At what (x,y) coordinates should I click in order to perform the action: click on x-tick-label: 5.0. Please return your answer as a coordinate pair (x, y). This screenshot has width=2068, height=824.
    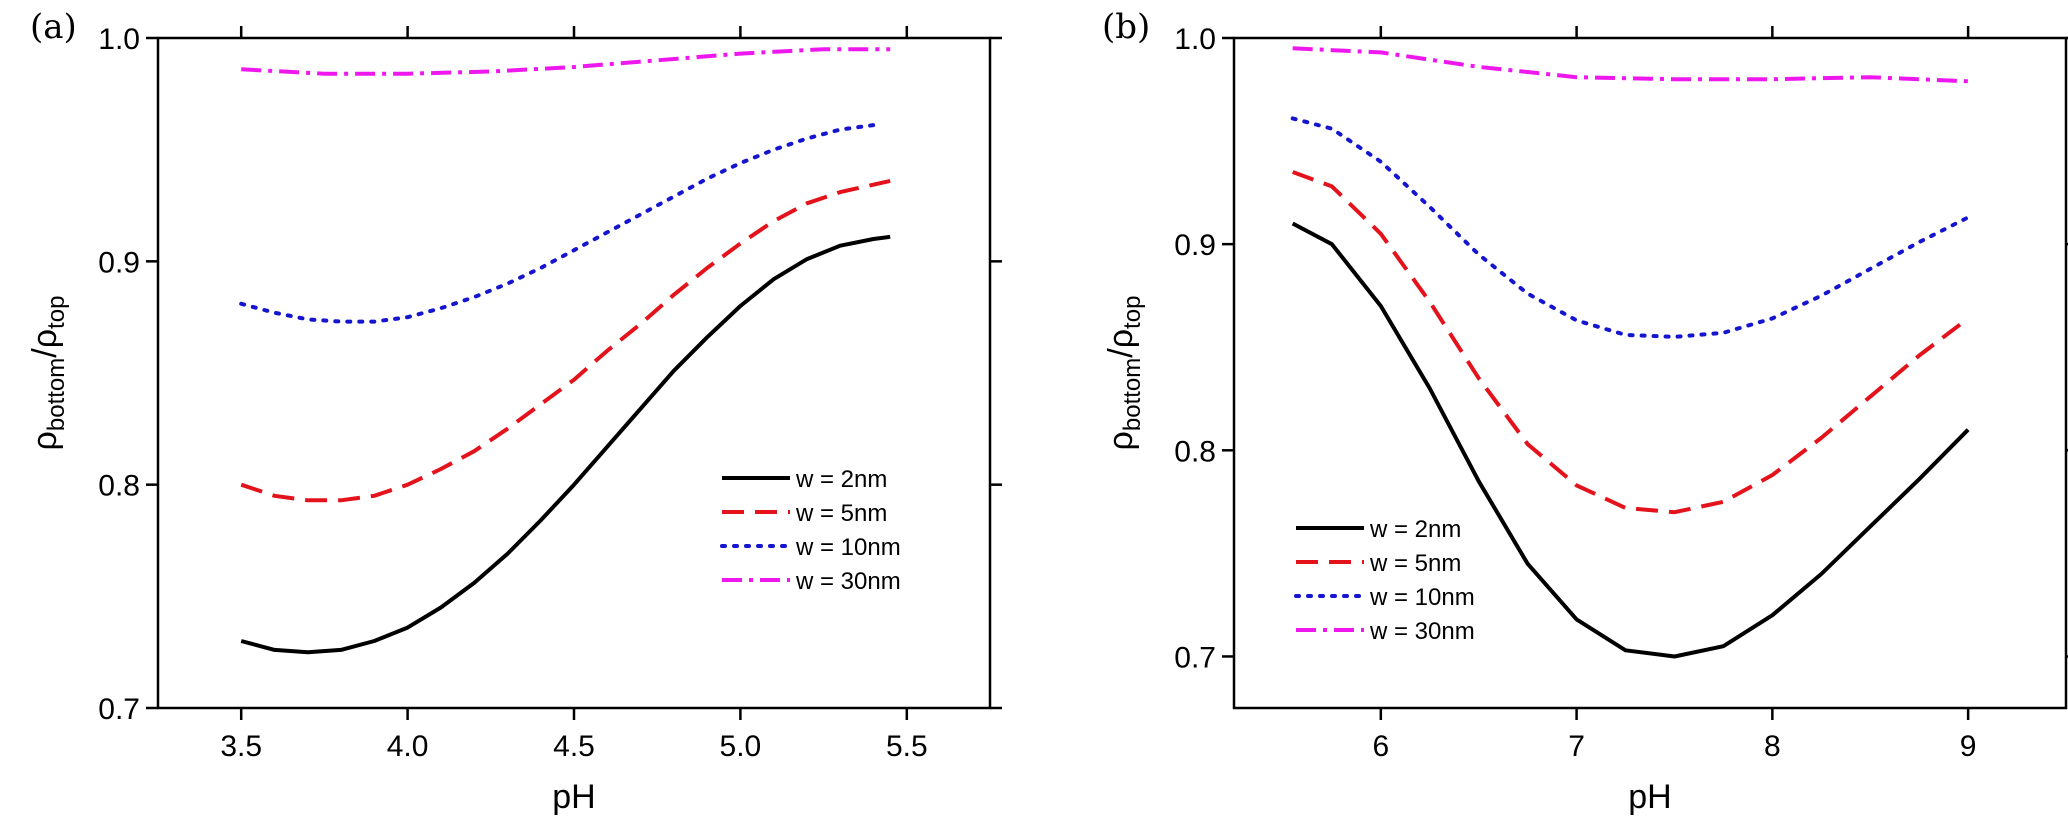
    Looking at the image, I should click on (741, 746).